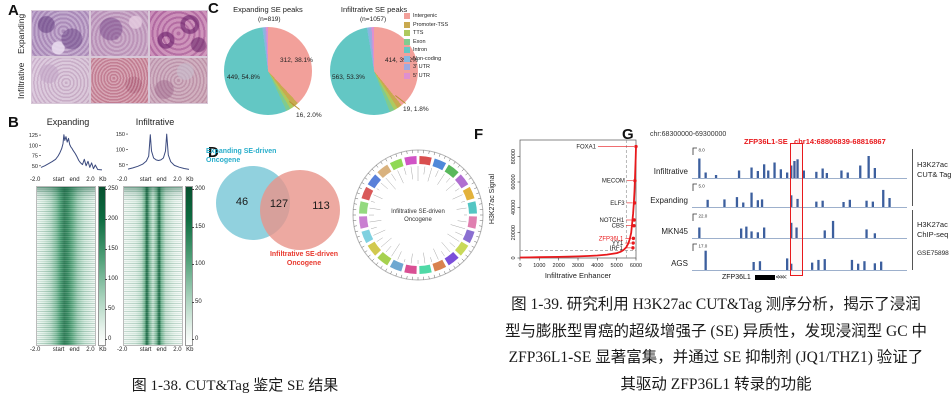  Describe the element at coordinates (155, 122) in the screenshot. I see `profile-title-infiltrative: Infiltrative` at that location.